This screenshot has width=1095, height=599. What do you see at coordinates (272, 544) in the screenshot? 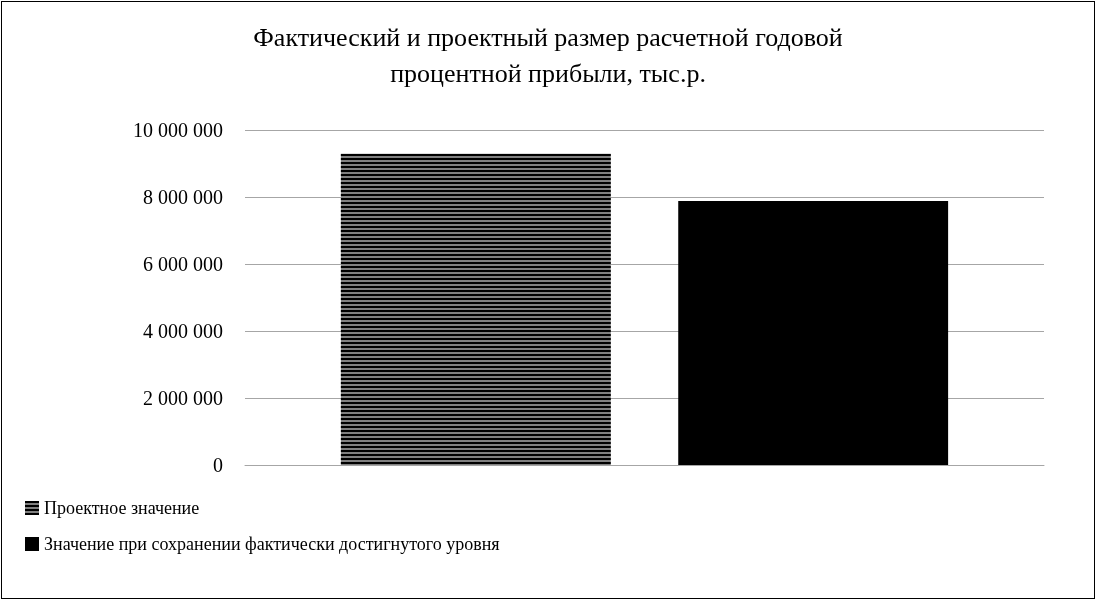
I see `legend-label: Значение при сохранении фактически достигнутого уровня` at bounding box center [272, 544].